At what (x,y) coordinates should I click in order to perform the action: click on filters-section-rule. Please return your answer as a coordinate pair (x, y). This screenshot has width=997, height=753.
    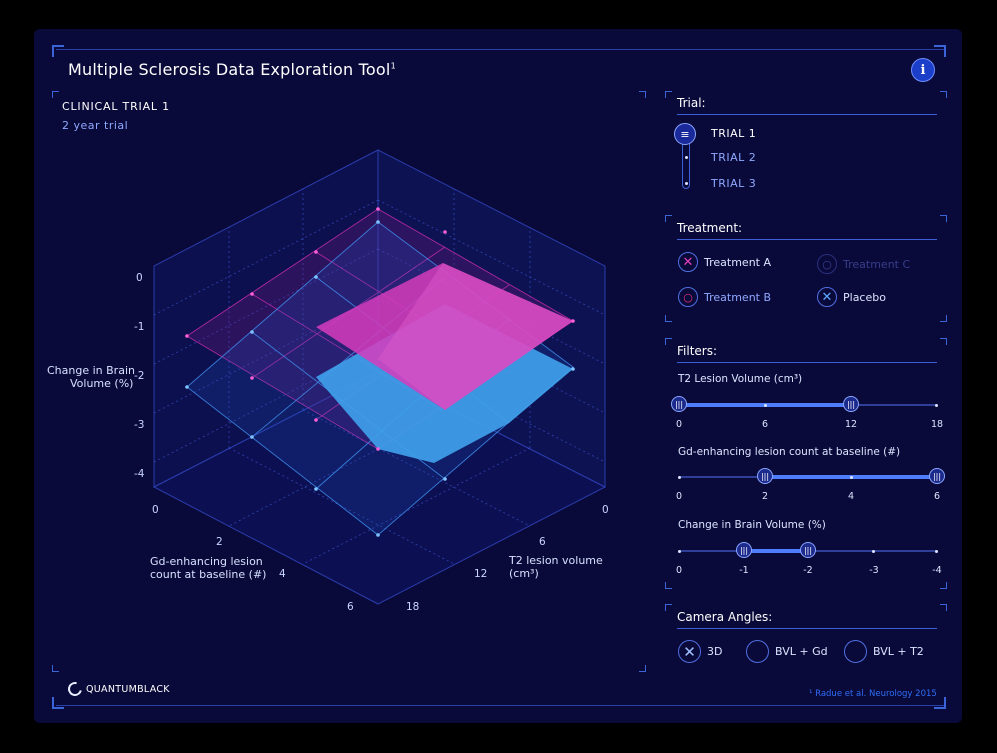
    Looking at the image, I should click on (807, 362).